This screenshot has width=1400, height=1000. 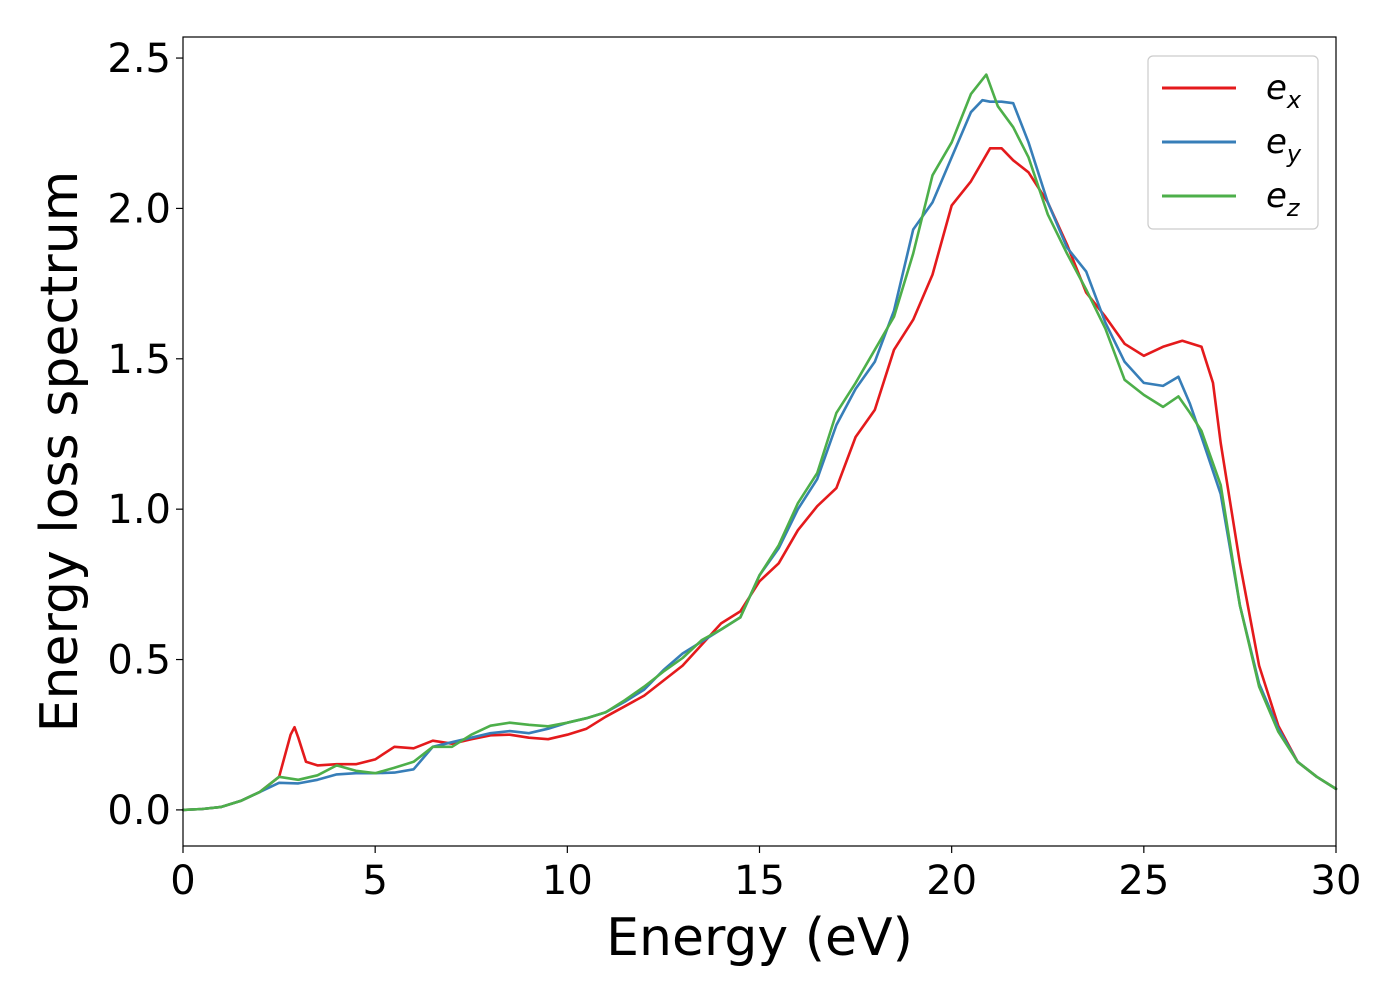 I want to click on y-tick-label: 2.0, so click(x=139, y=209).